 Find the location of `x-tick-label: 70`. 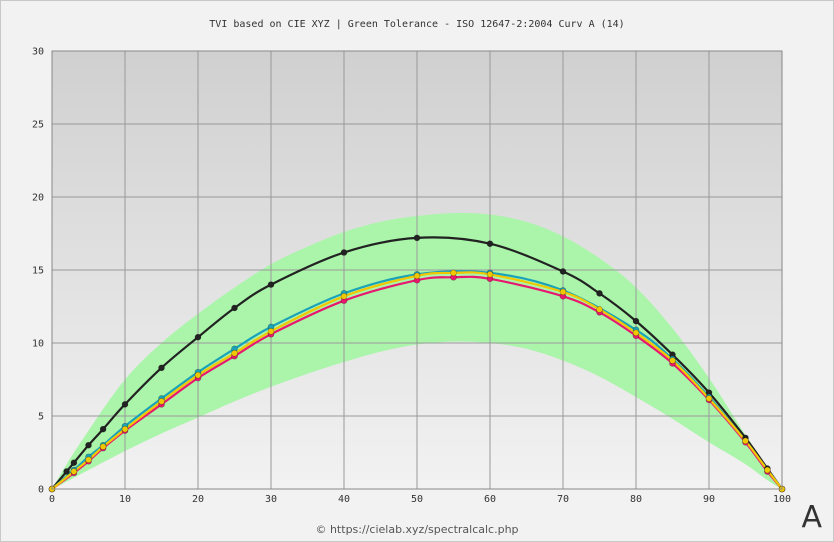

x-tick-label: 70 is located at coordinates (563, 499).